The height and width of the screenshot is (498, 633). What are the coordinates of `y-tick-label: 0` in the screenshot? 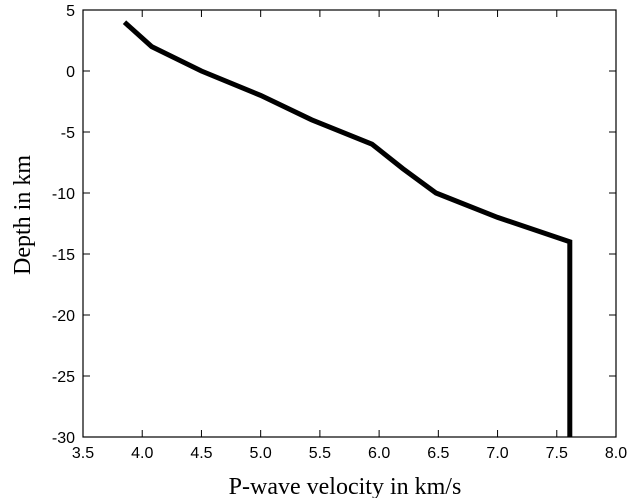 It's located at (70, 72).